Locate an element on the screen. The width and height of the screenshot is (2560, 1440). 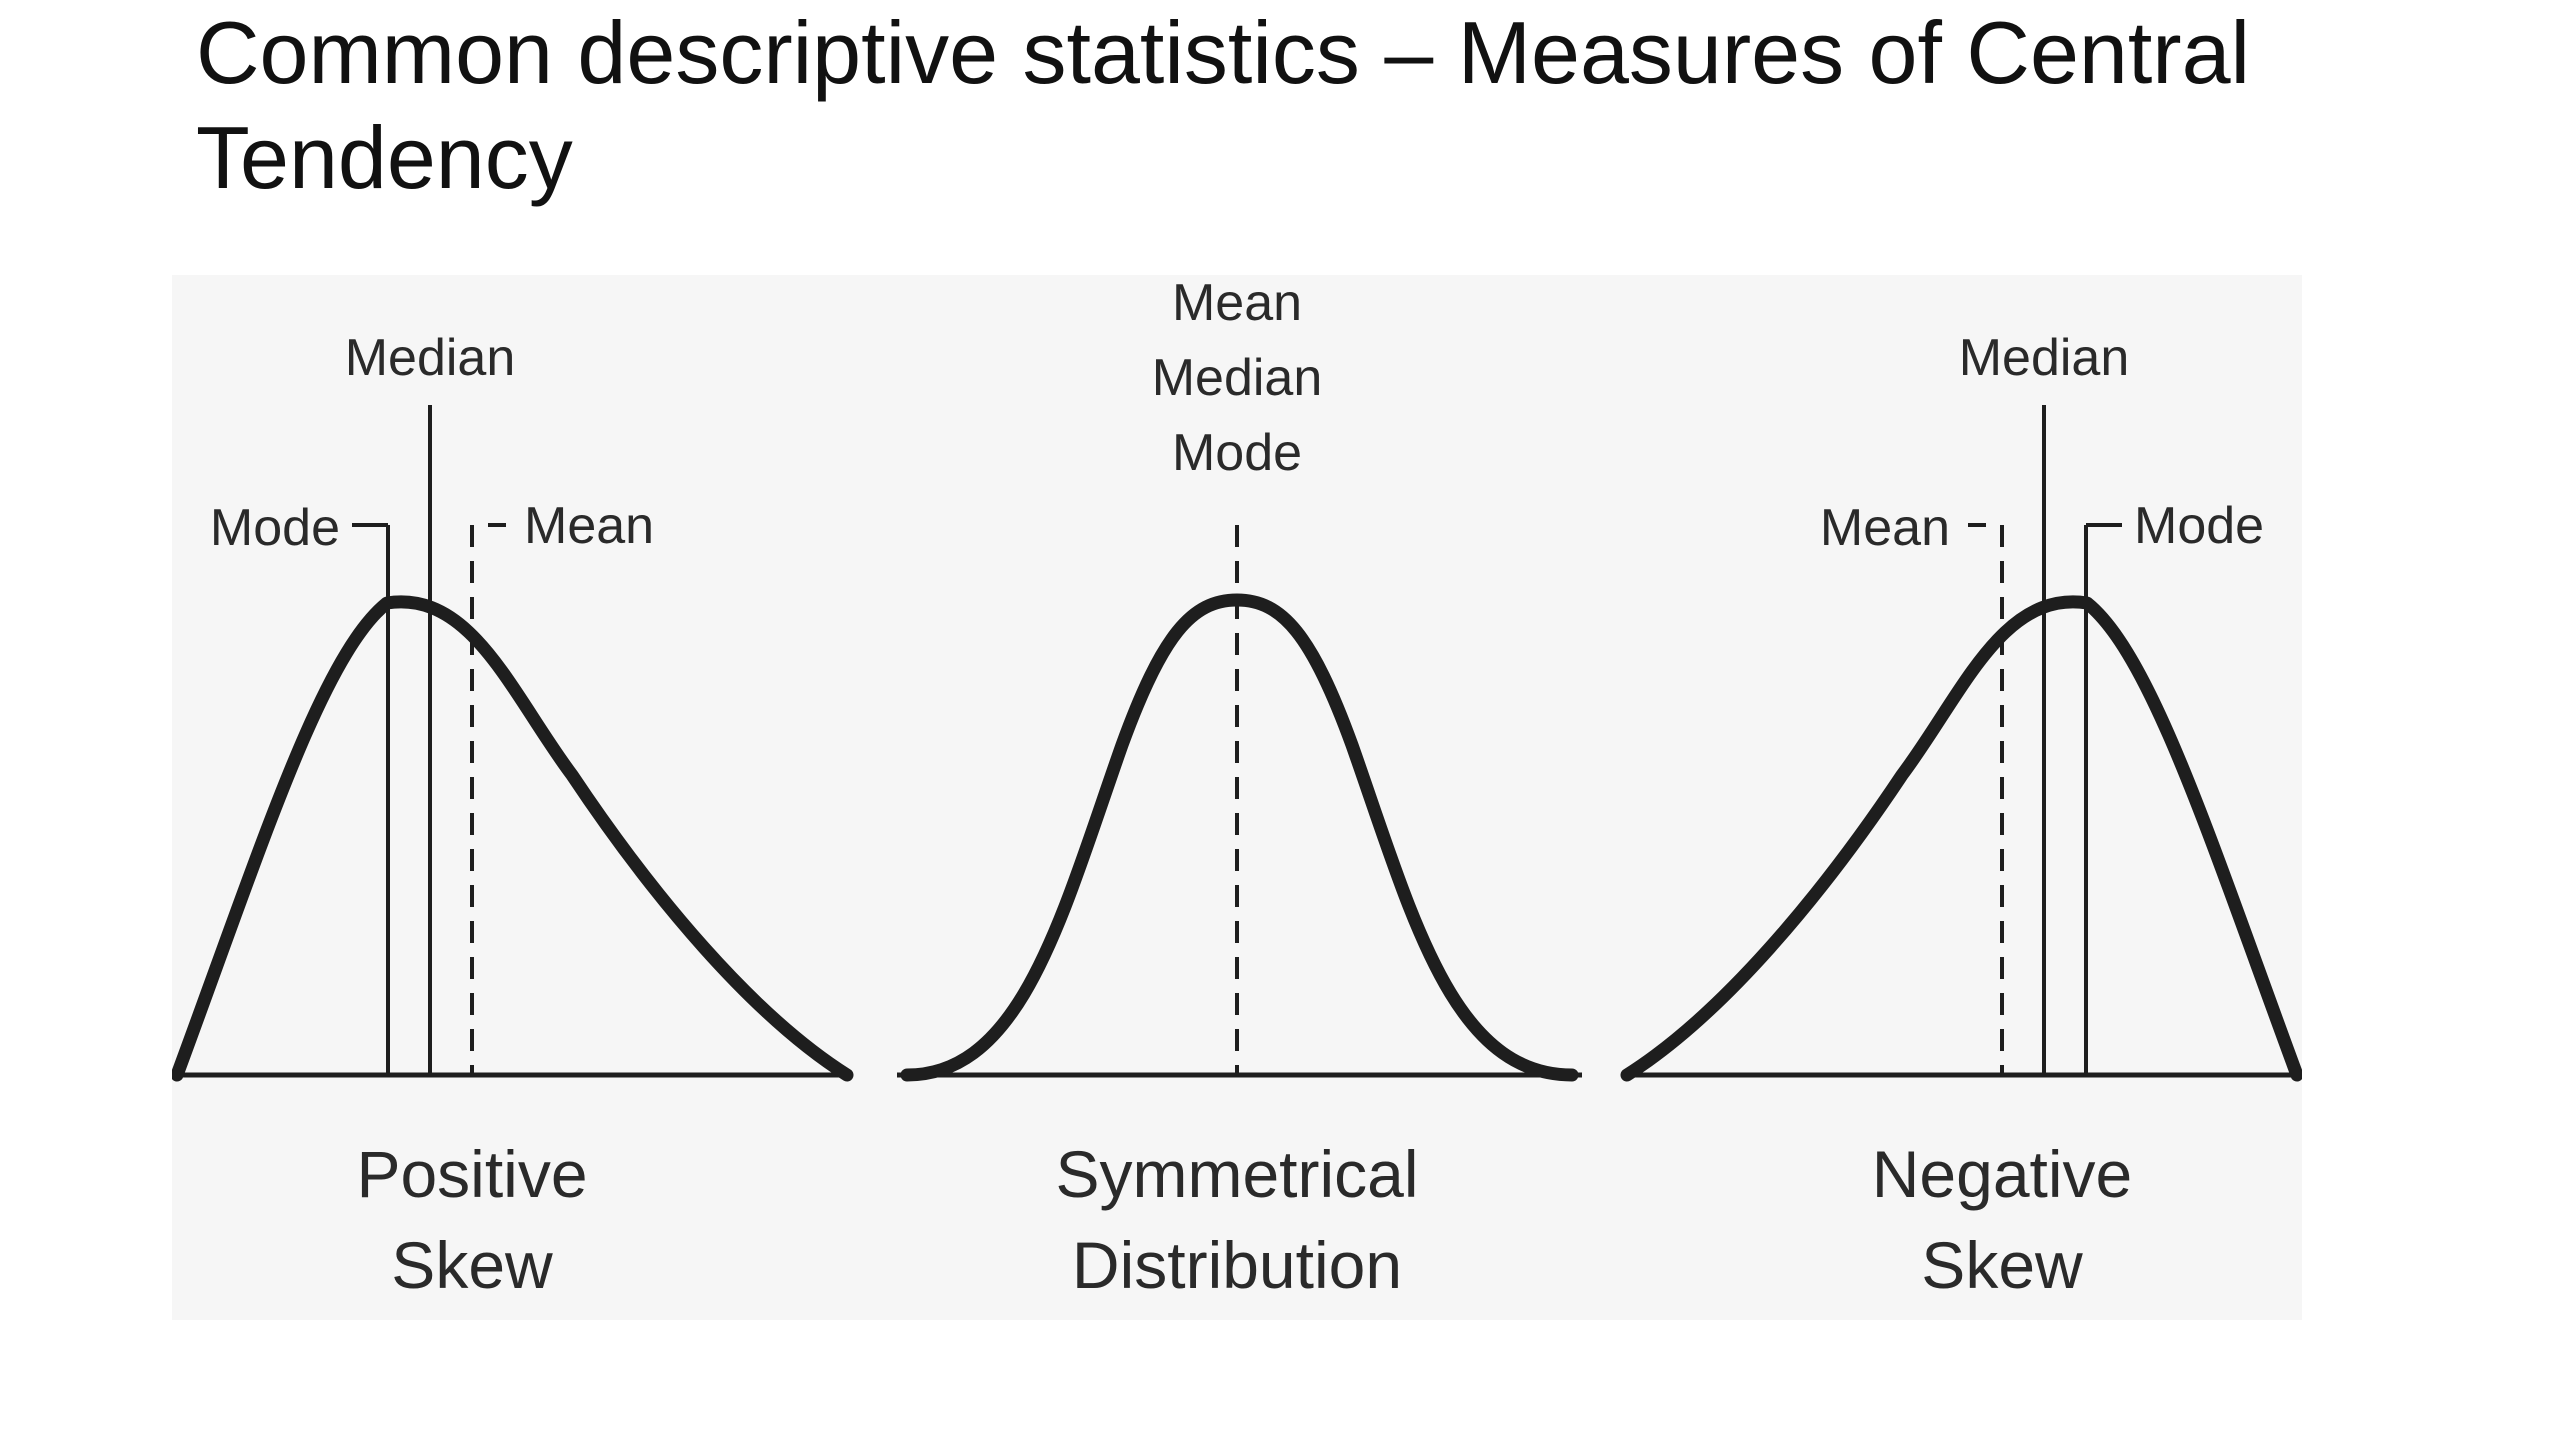
slide-title-line-2: Tendency is located at coordinates (384, 157).